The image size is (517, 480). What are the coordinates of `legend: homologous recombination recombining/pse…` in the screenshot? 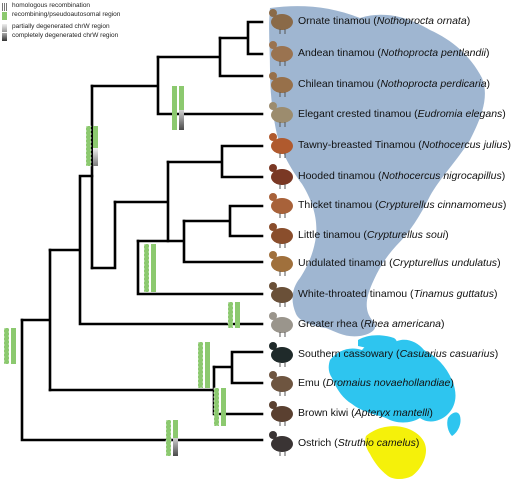 It's located at (61, 21).